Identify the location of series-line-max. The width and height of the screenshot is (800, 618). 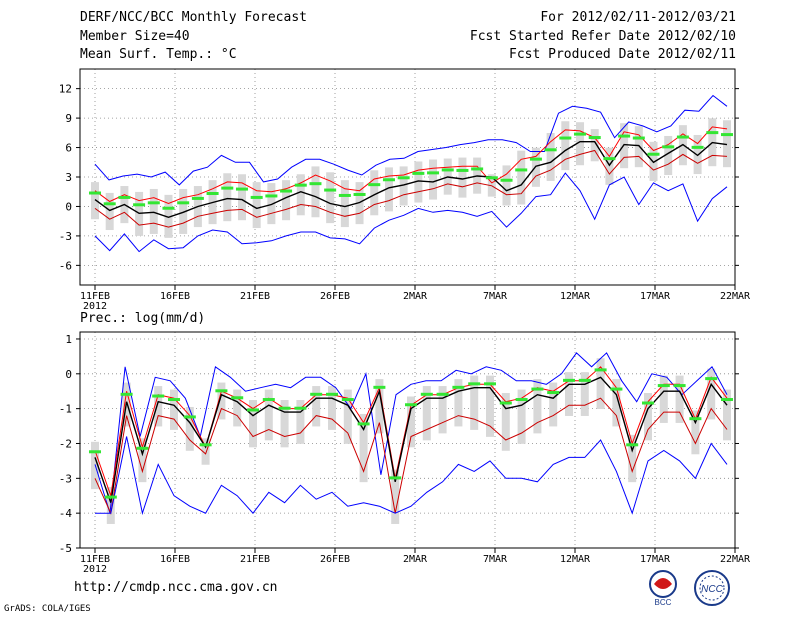
(411, 140).